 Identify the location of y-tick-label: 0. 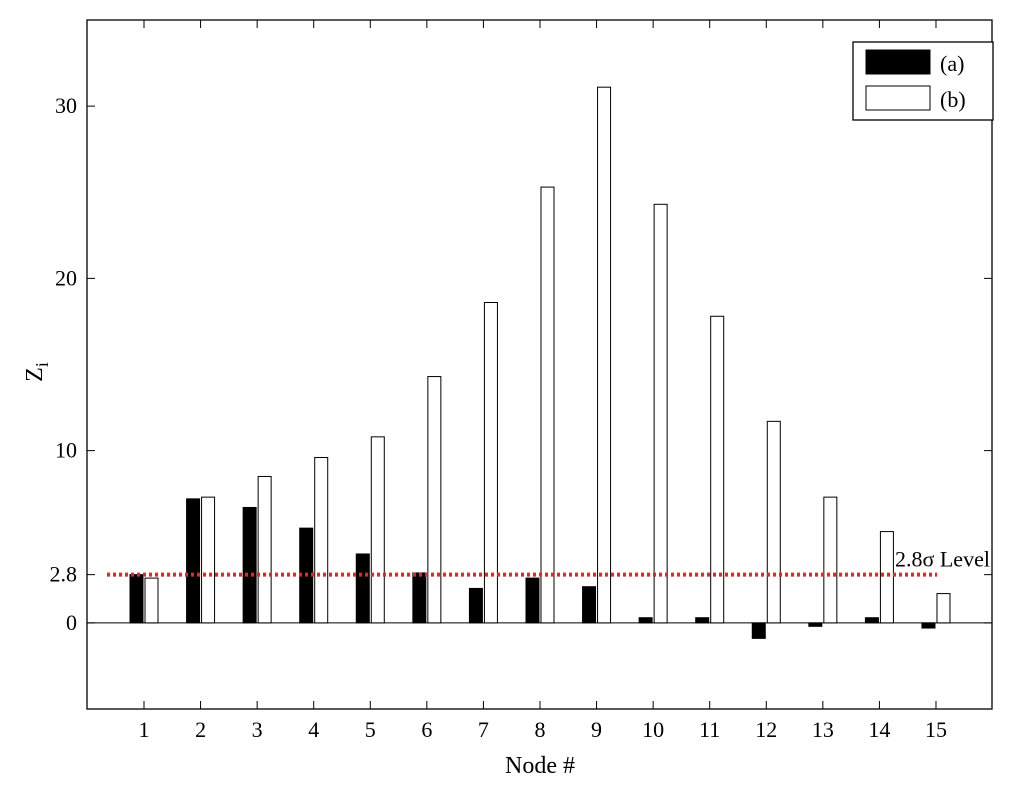
(71, 622).